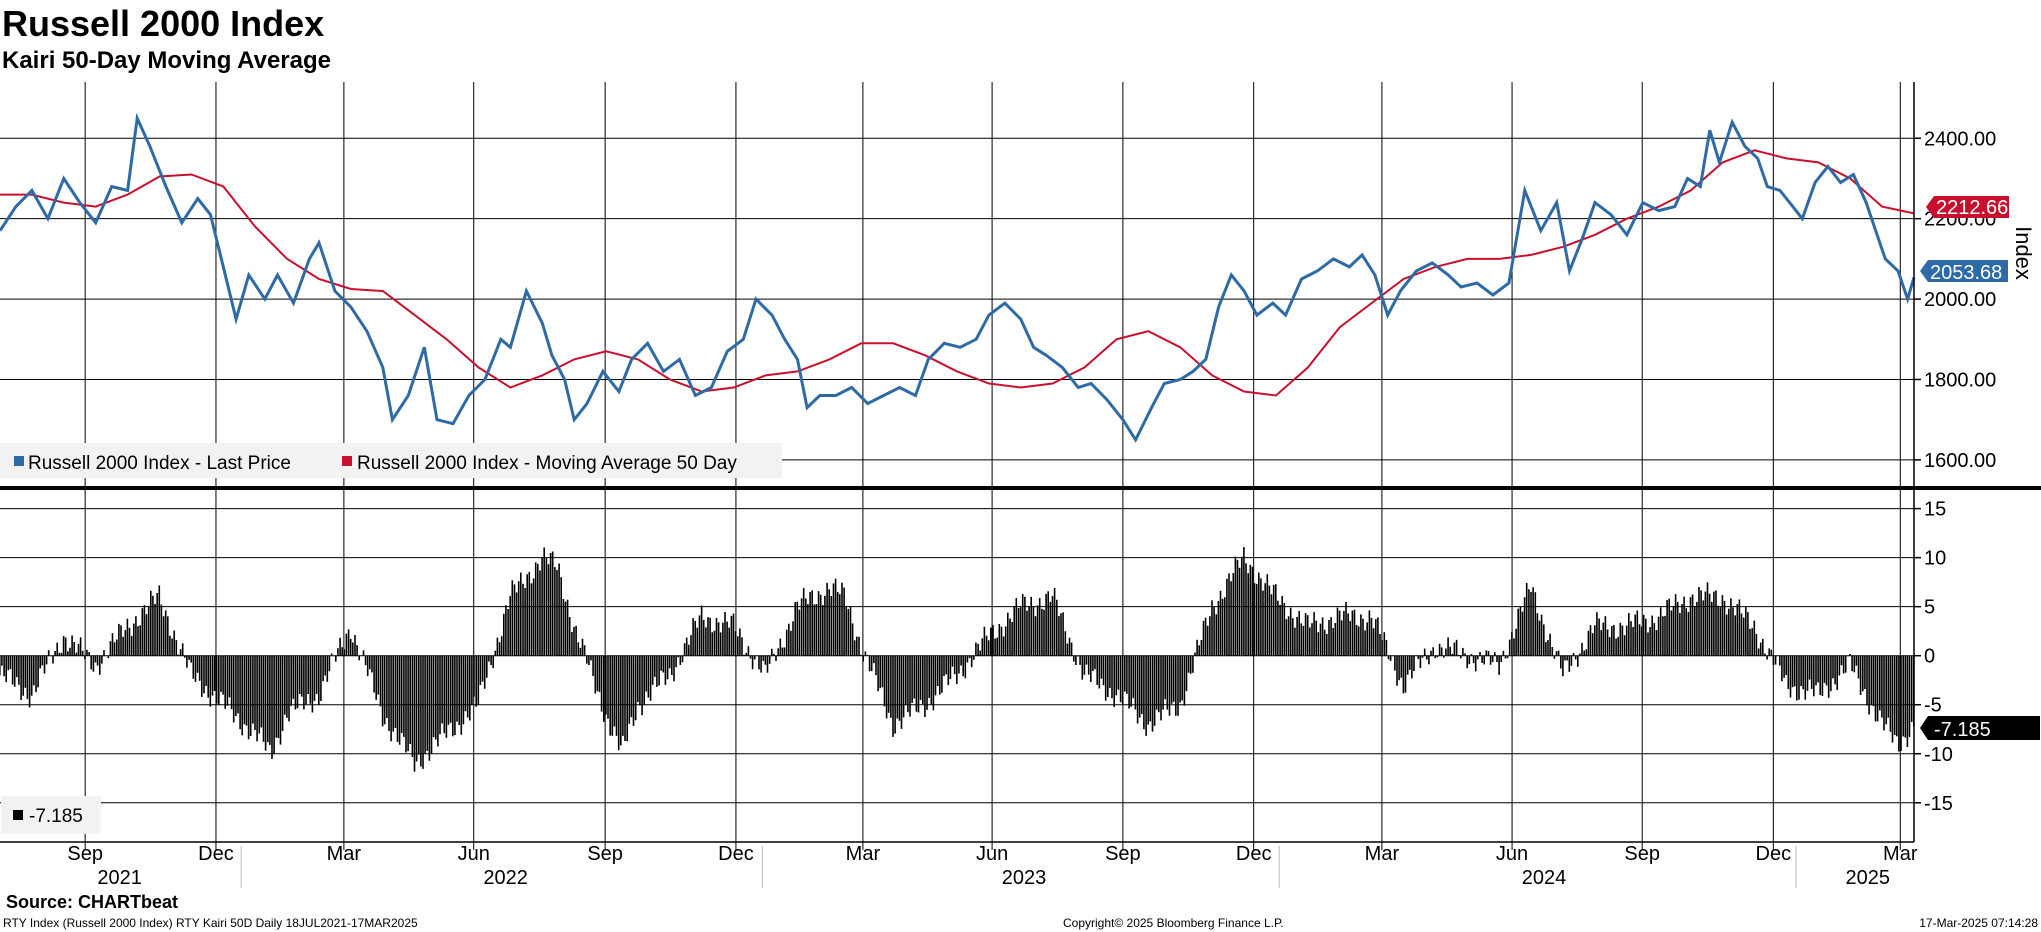 The image size is (2041, 932). What do you see at coordinates (1960, 461) in the screenshot?
I see `price-ytick-label: 1600.00` at bounding box center [1960, 461].